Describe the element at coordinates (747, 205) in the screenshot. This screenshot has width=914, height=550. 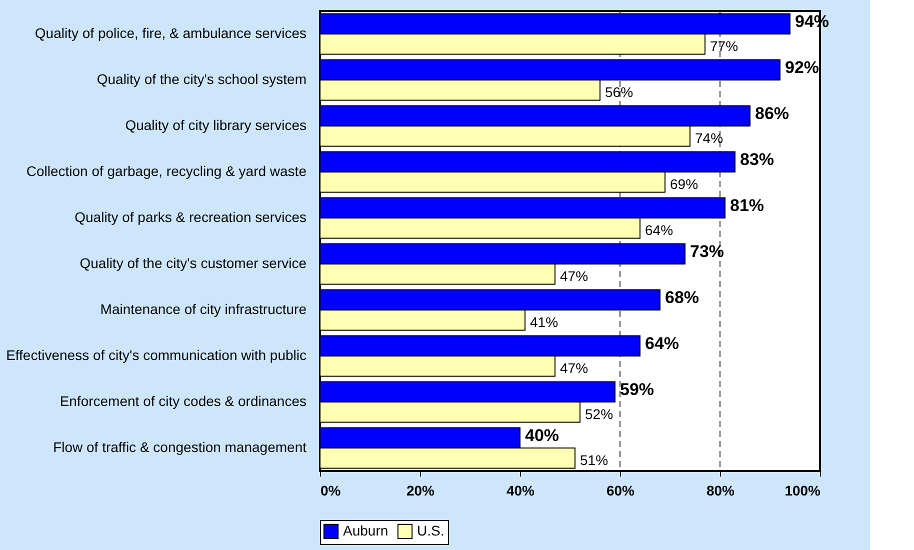
I see `data-label: 81%` at that location.